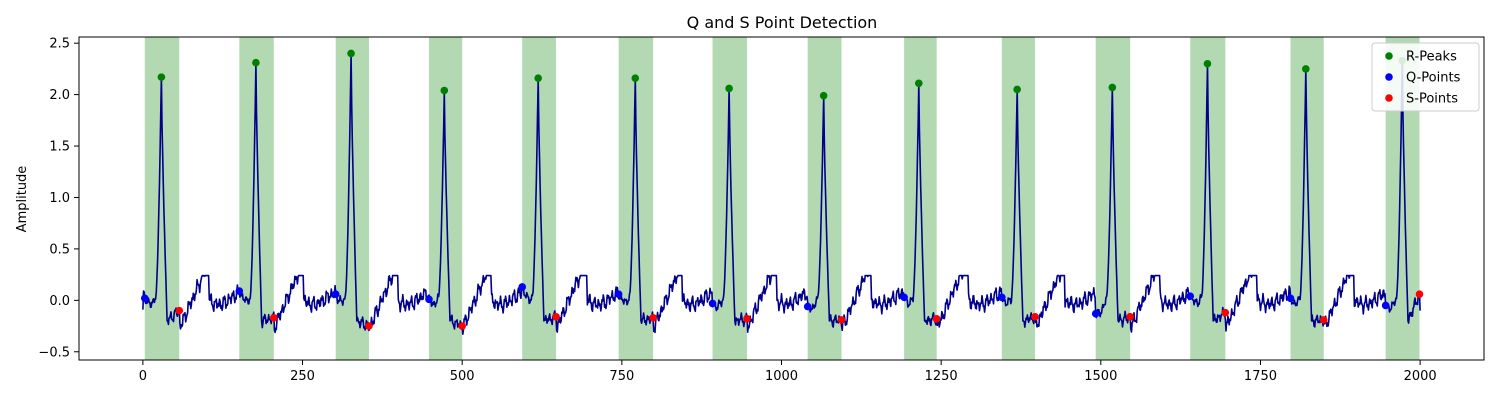 This screenshot has width=1500, height=400. I want to click on x-axis: 0 250 500 750 1000 1250 1500 1750 2000, so click(788, 372).